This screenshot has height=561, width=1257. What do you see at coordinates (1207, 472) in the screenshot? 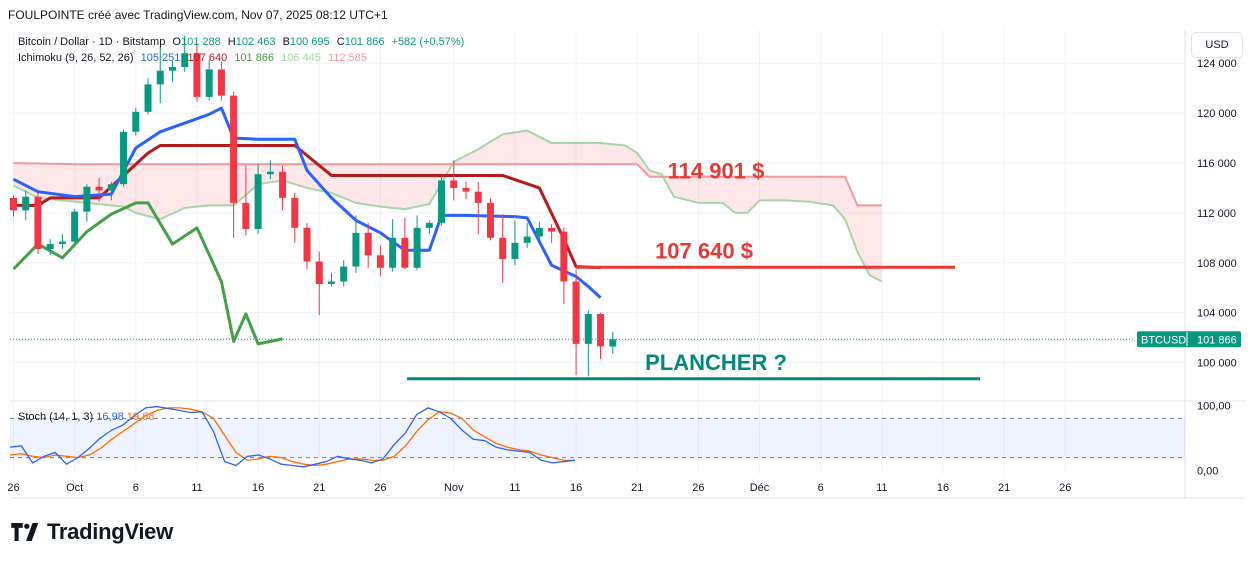
I see `stoch-tick-label: 0,00` at bounding box center [1207, 472].